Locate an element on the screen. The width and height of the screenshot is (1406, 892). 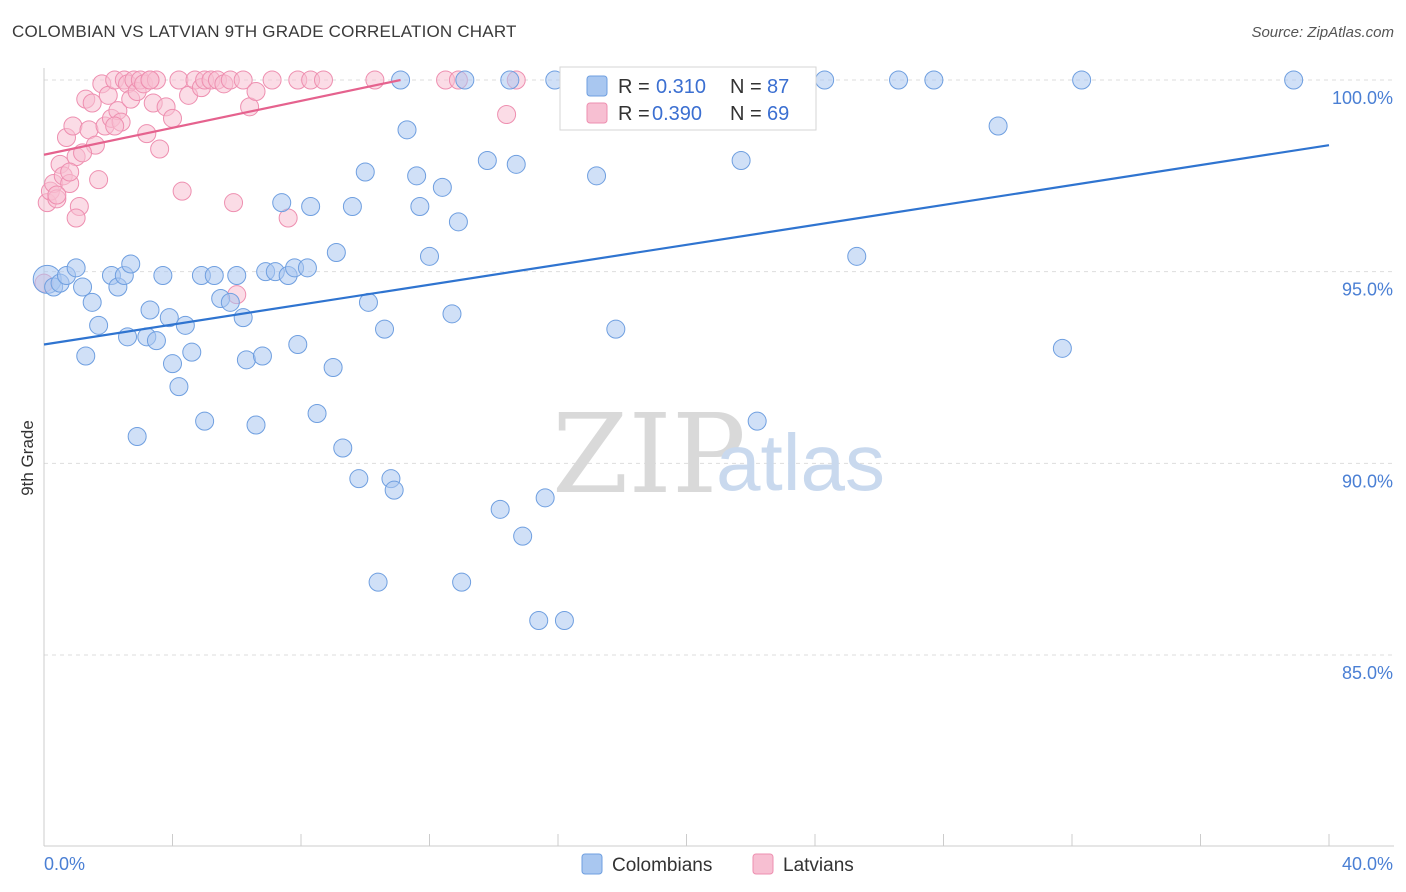
legend-n-value-colombians: 87 is located at coordinates (778, 87).